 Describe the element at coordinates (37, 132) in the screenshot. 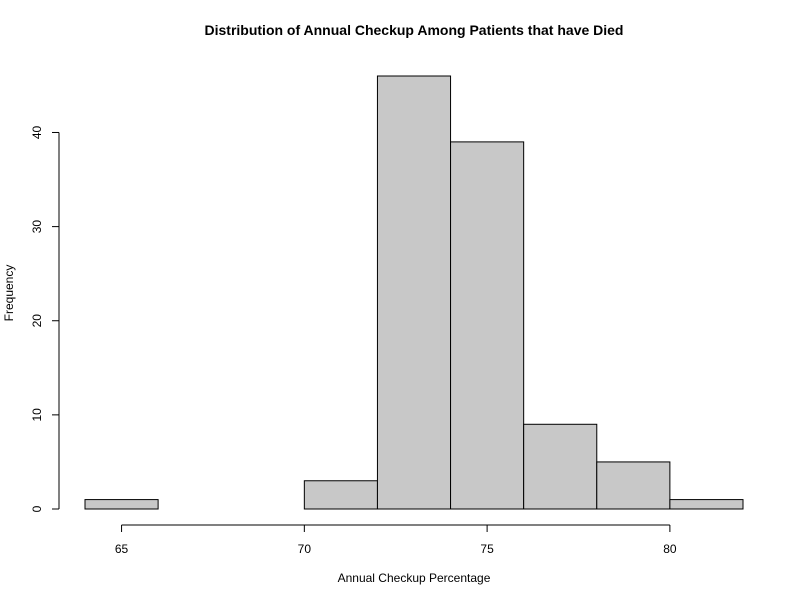

I see `y-tick-label: 40` at that location.